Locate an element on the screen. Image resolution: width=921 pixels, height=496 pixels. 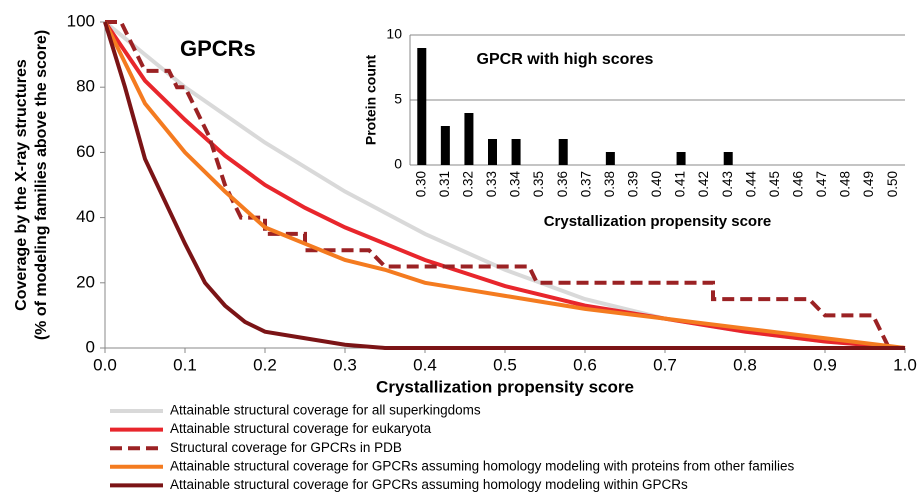
x-tick-label: 0.9 is located at coordinates (825, 364).